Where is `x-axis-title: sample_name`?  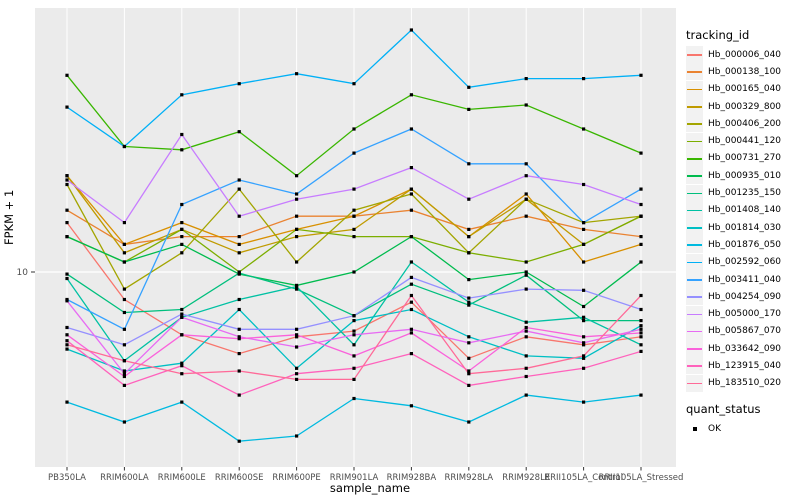 x-axis-title: sample_name is located at coordinates (370, 488).